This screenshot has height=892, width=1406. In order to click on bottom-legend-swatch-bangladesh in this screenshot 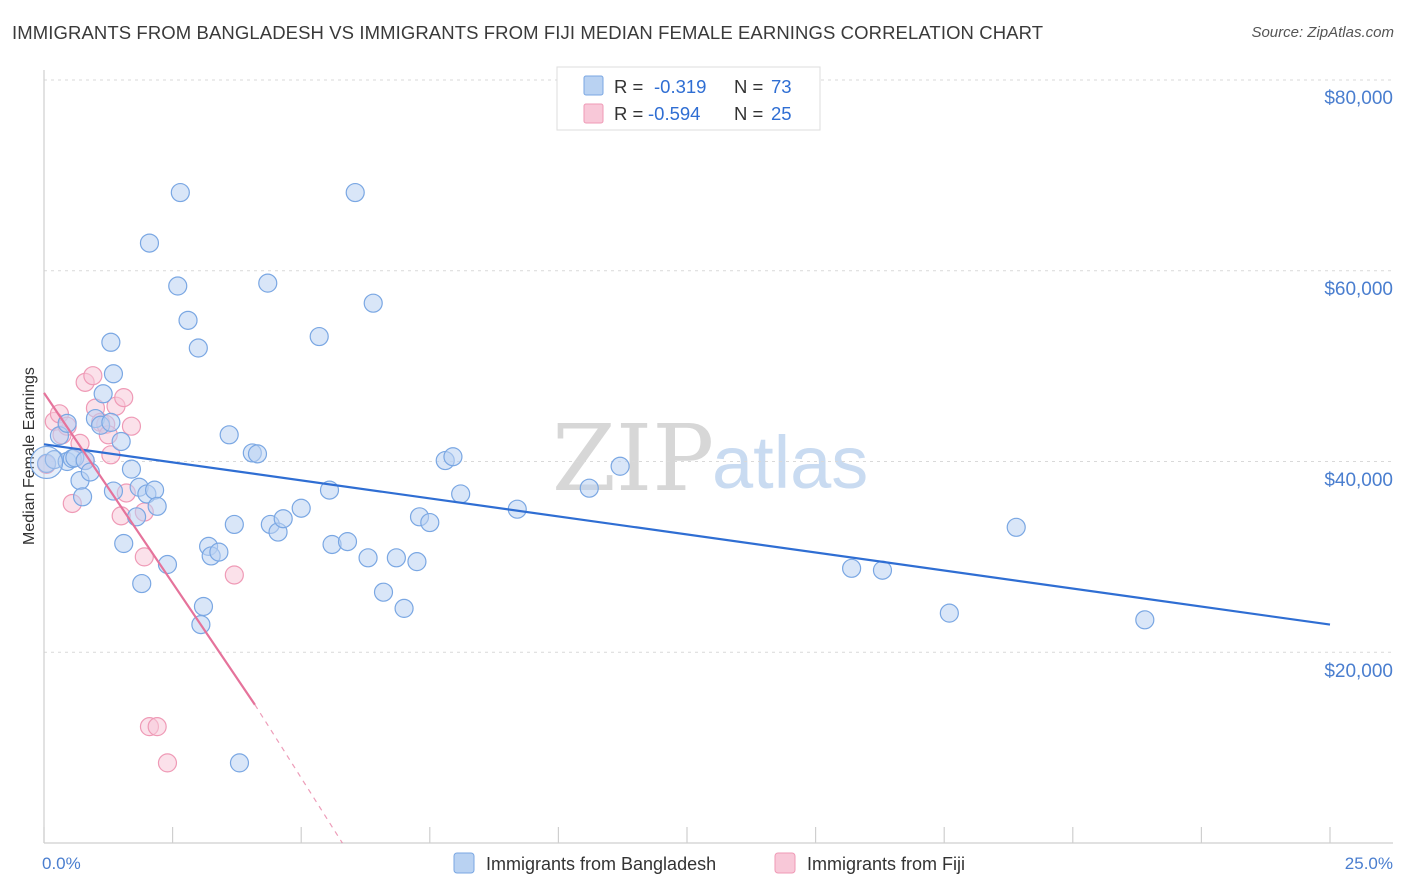, I will do `click(464, 863)`.